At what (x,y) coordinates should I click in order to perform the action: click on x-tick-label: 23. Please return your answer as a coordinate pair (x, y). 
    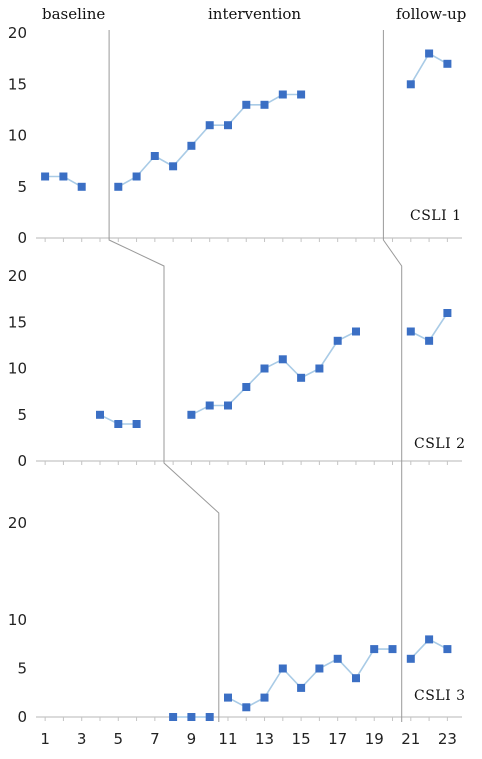
    Looking at the image, I should click on (447, 739).